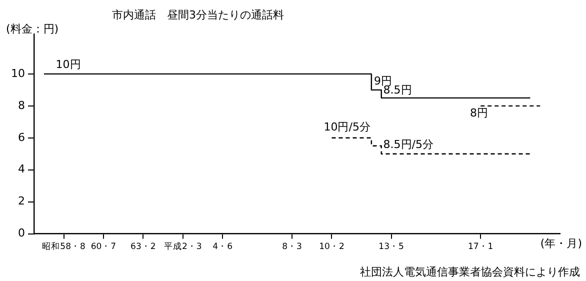  Describe the element at coordinates (408, 145) in the screenshot. I see `annotation: 8.5円/5分` at that location.